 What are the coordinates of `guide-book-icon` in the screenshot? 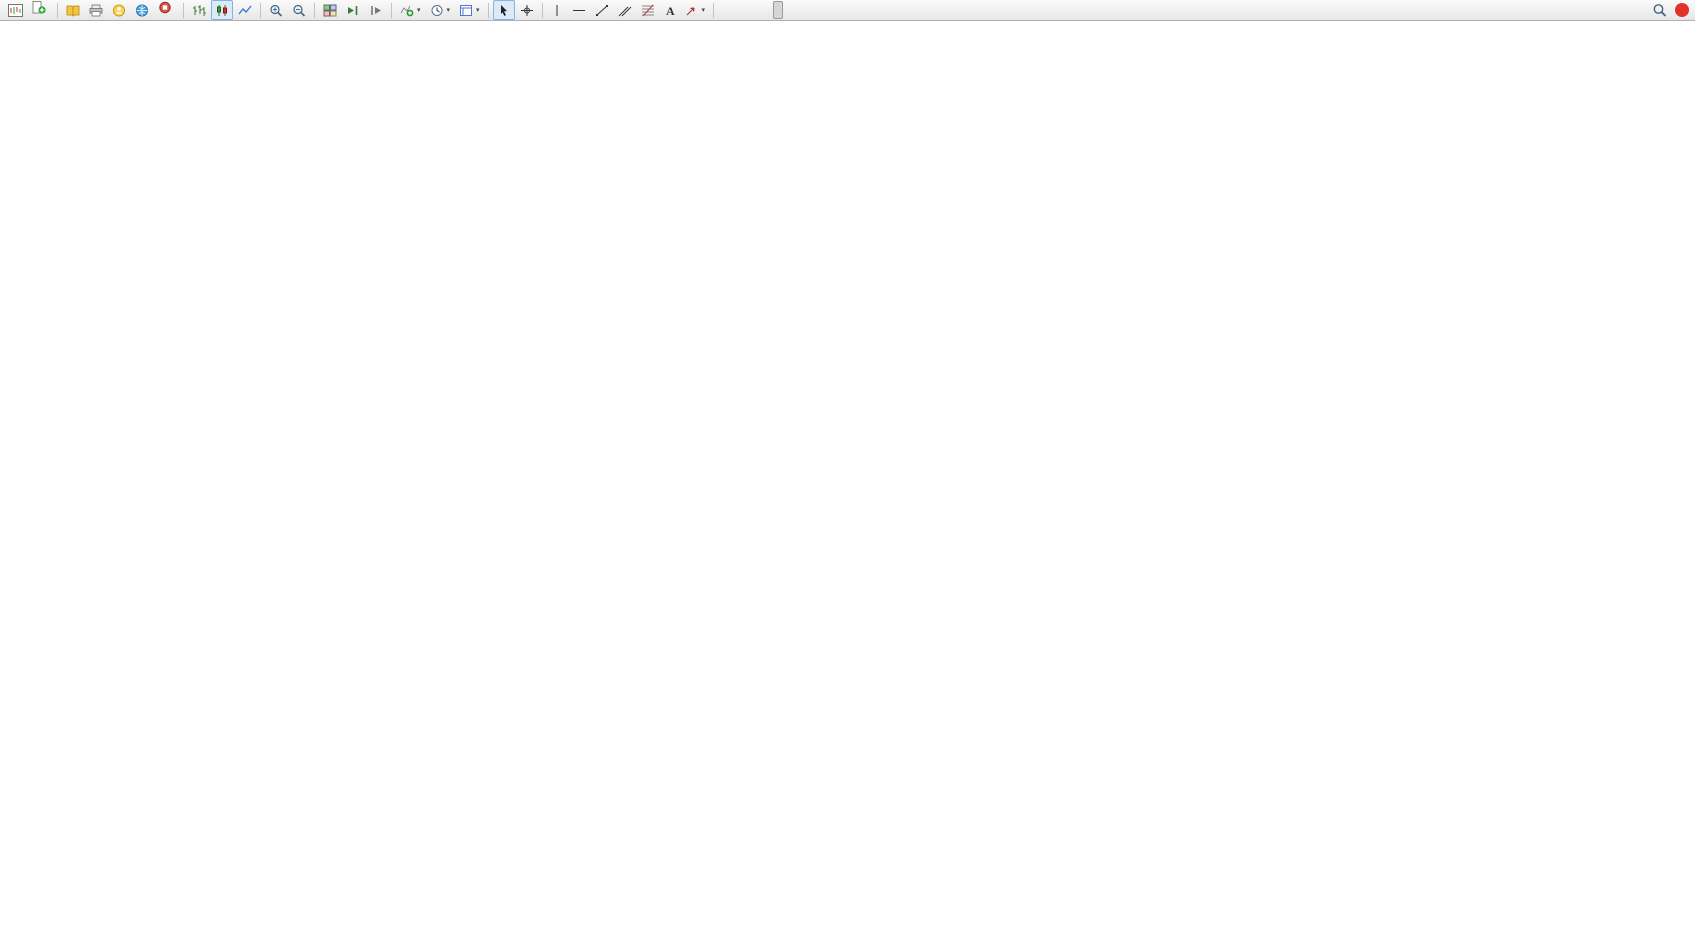 It's located at (73, 10).